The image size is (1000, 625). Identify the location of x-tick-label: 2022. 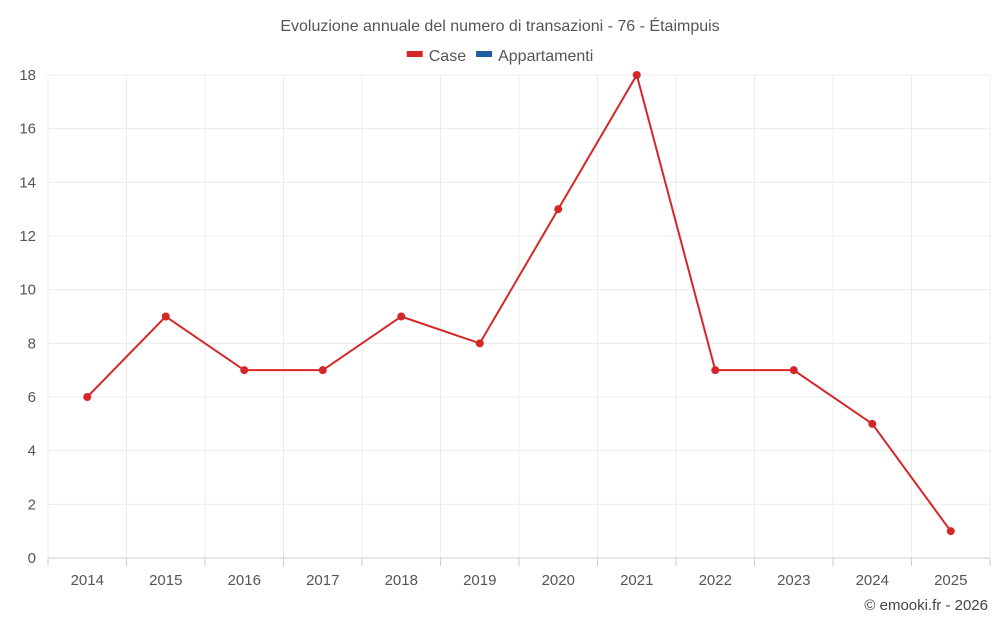
(715, 580).